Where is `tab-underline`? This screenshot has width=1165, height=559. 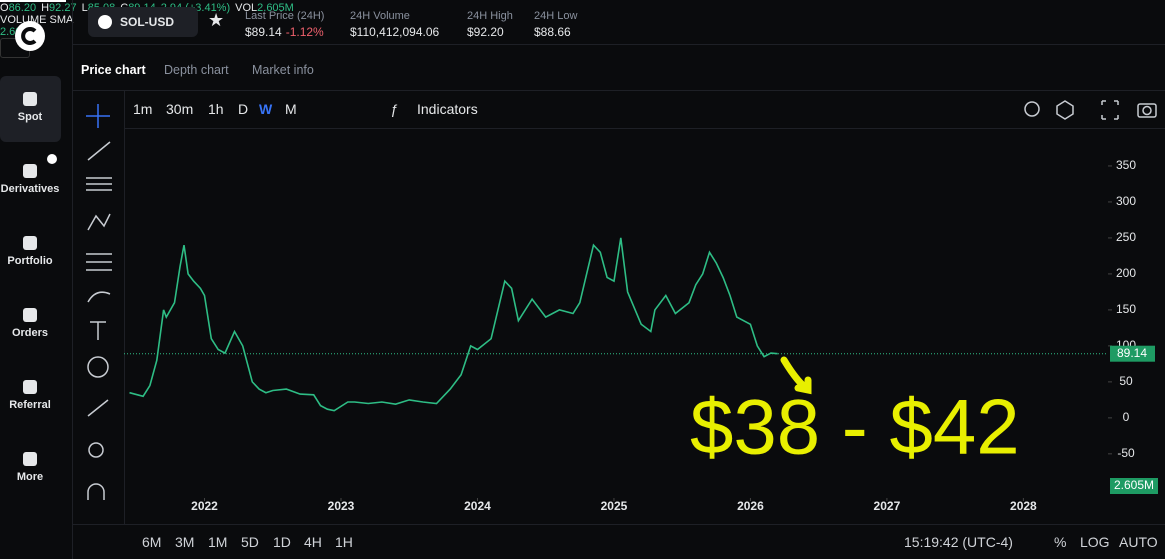
tab-underline is located at coordinates (33, 1).